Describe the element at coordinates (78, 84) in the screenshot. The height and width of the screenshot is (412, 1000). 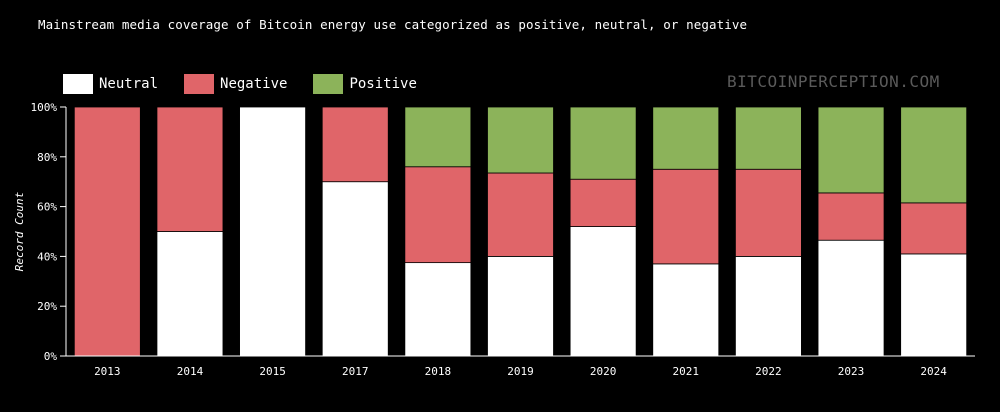
I see `legend-swatch-neutral` at that location.